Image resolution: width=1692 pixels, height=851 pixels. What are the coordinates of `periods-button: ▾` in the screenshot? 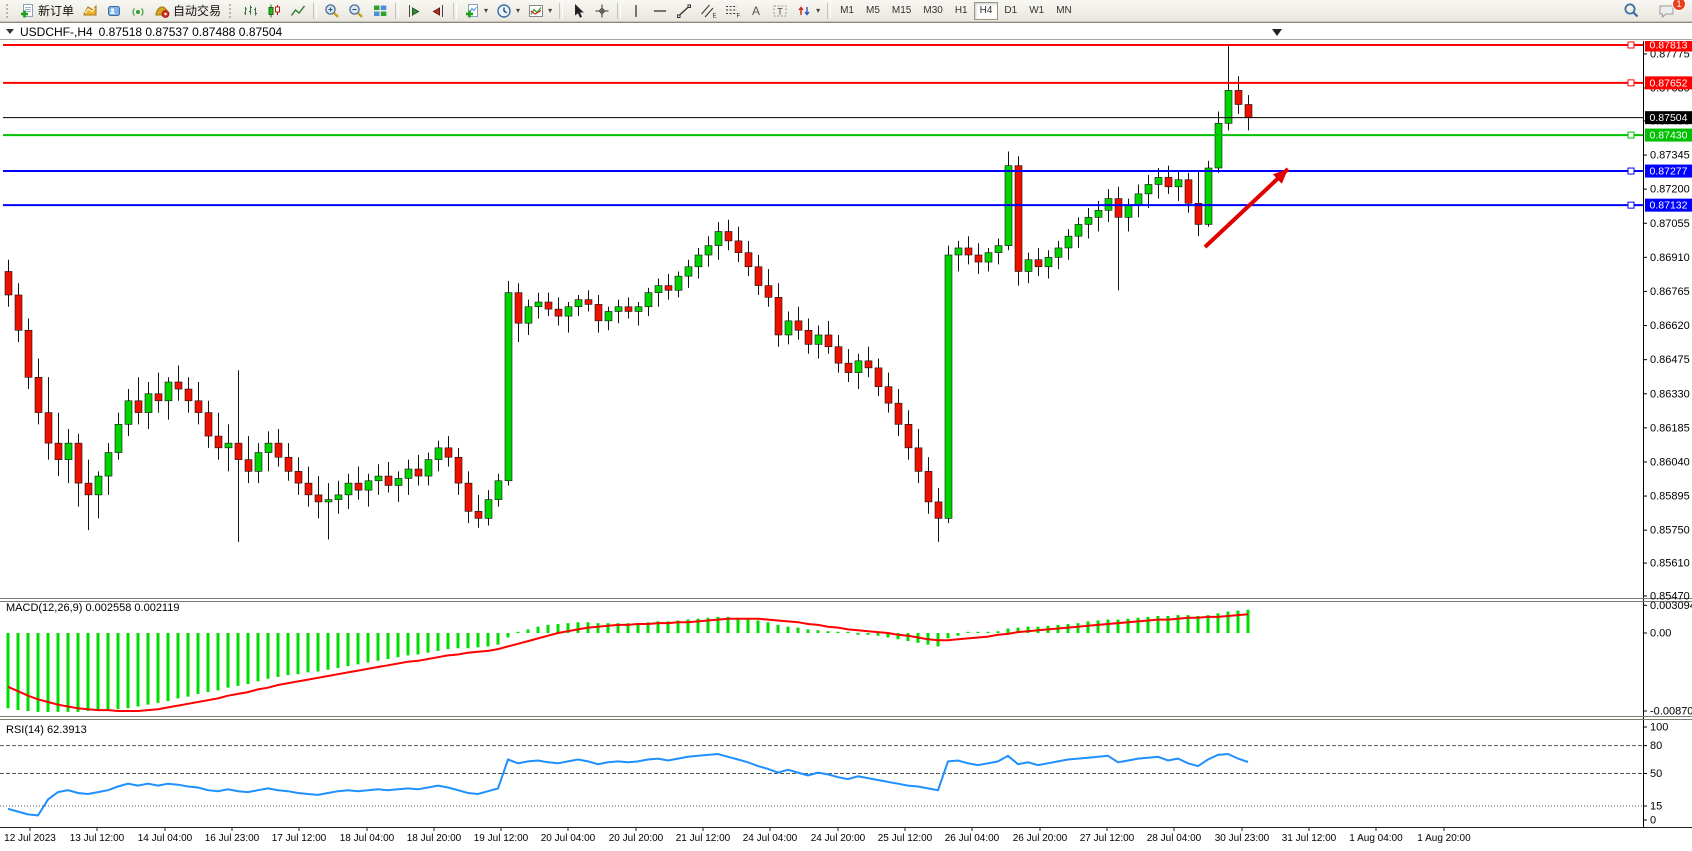 It's located at (508, 11).